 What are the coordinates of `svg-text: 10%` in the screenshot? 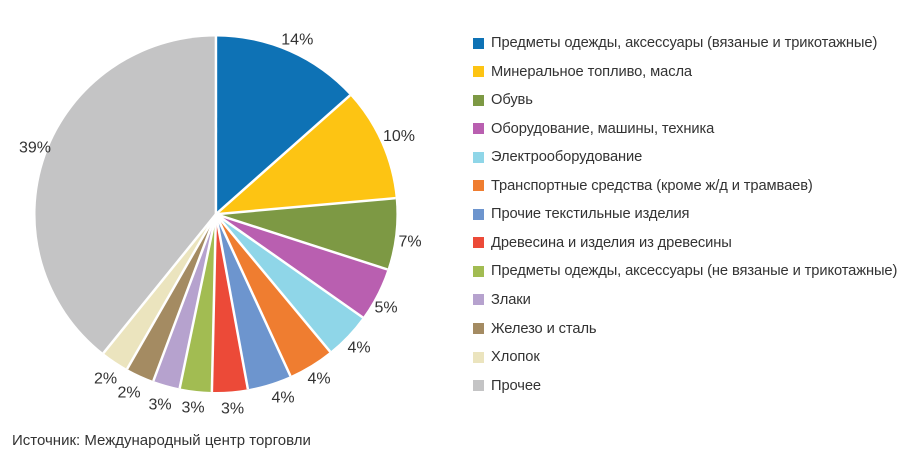 It's located at (399, 136).